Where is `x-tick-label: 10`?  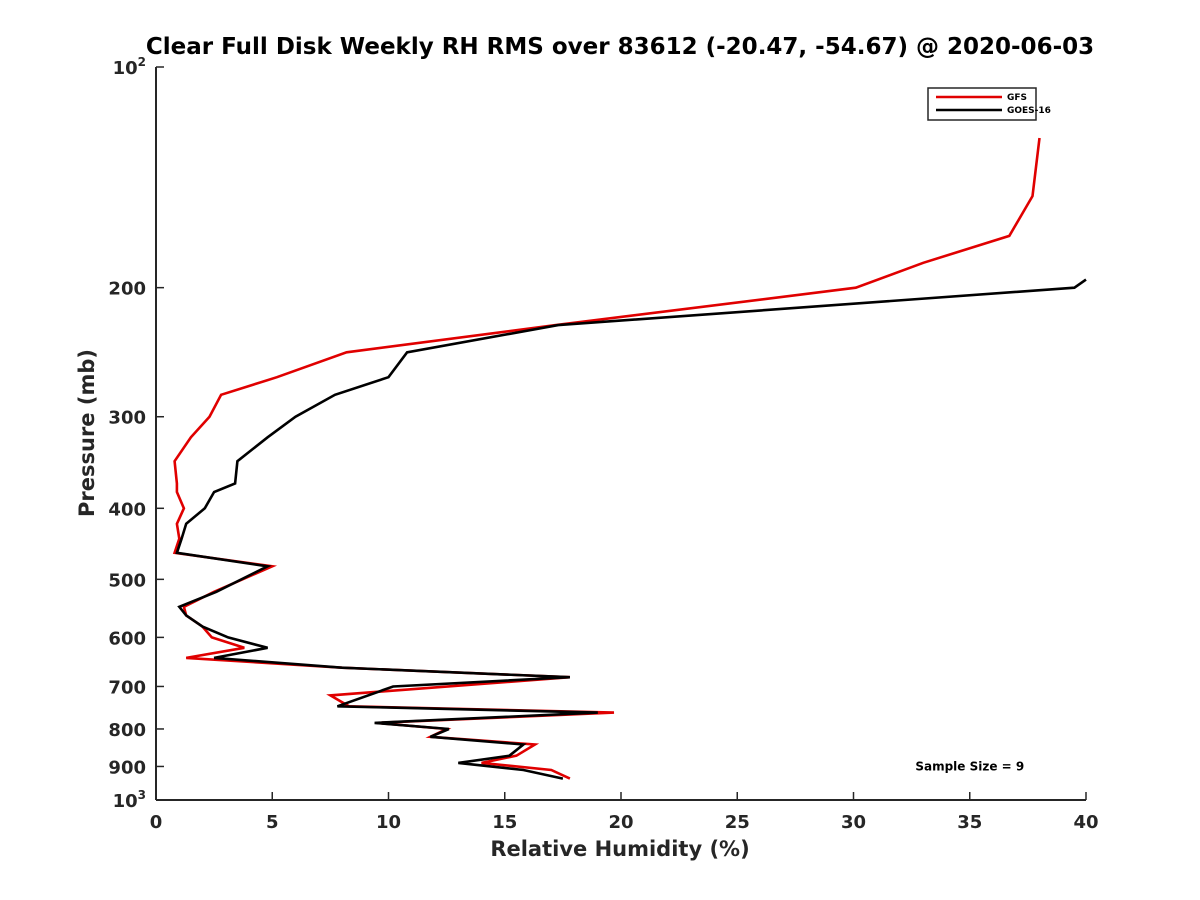 x-tick-label: 10 is located at coordinates (388, 822).